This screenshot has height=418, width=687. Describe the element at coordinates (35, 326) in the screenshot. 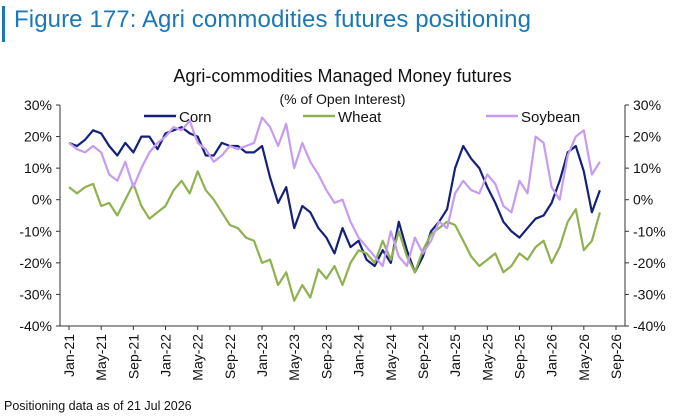

I see `y-tick-label-left: -40%` at that location.